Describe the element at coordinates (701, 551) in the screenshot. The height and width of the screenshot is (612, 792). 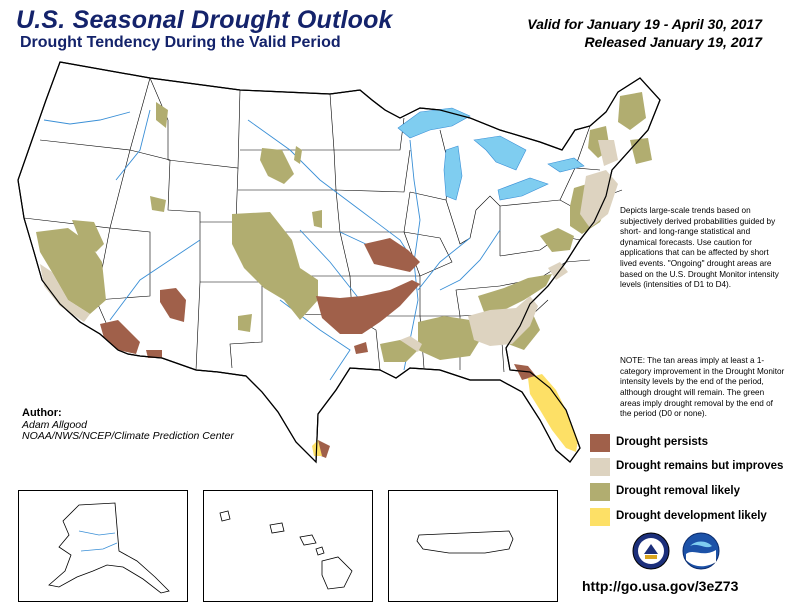
I see `noaa-logo-icon` at that location.